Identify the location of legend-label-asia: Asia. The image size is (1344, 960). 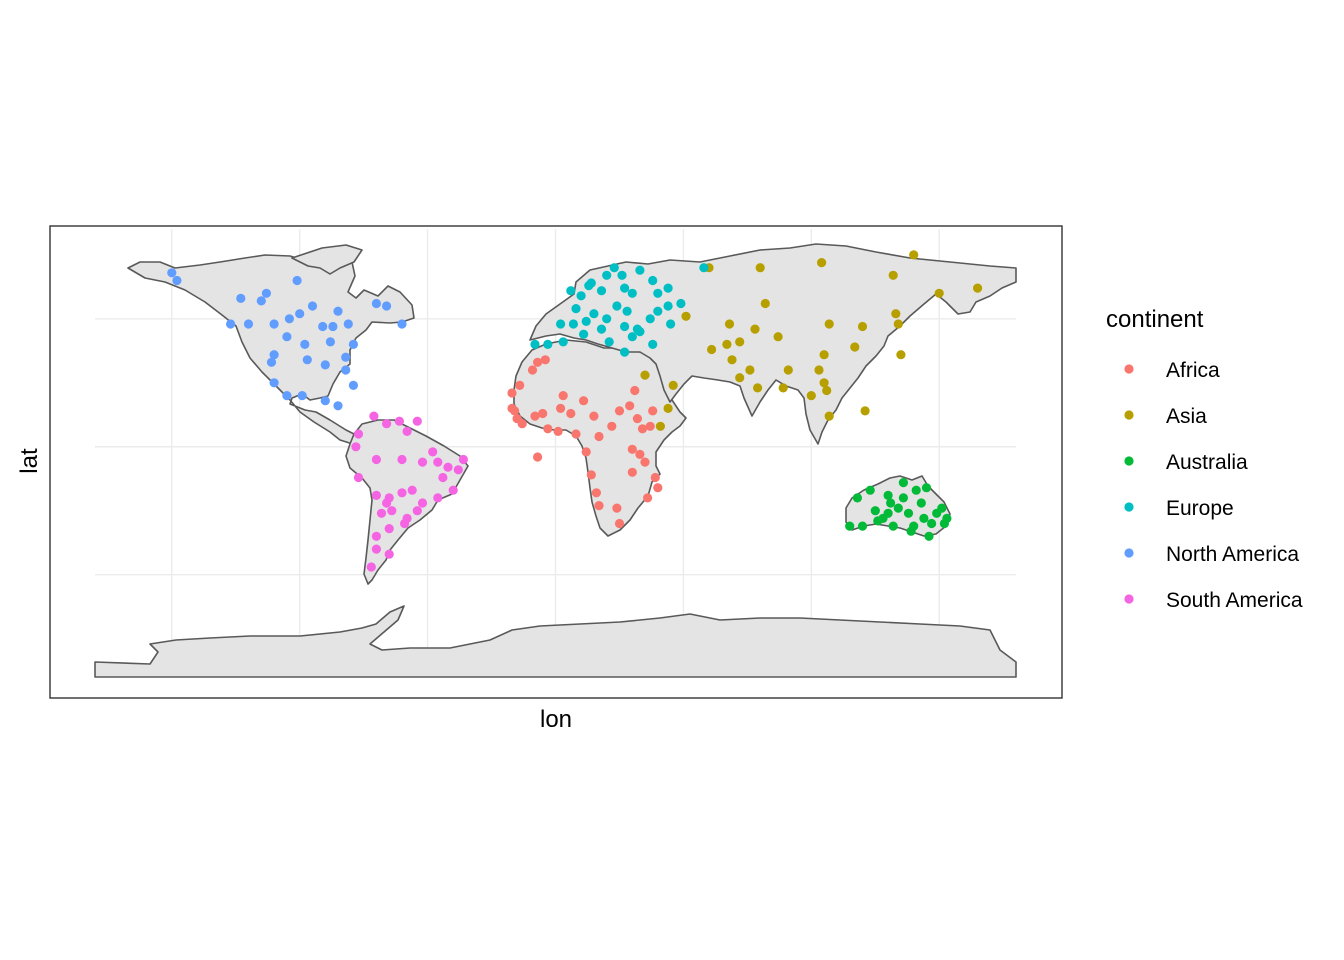
(1186, 416).